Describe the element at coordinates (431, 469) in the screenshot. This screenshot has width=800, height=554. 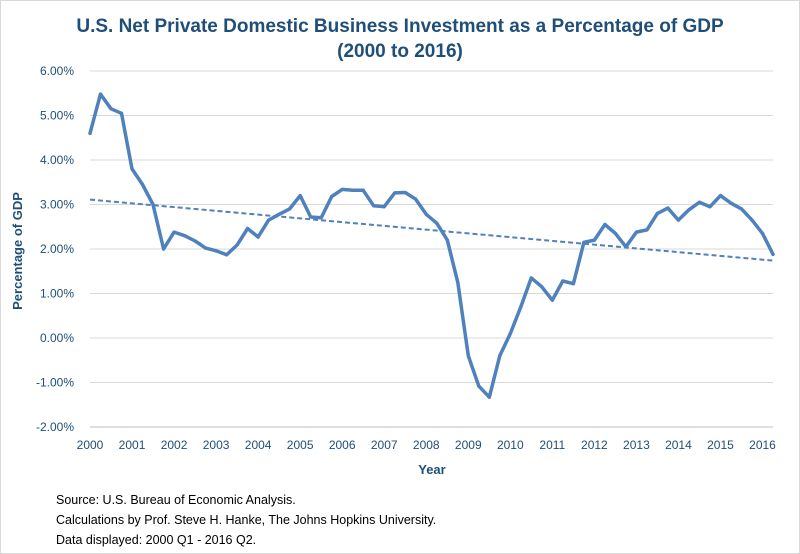
I see `x-axis-label: Year` at that location.